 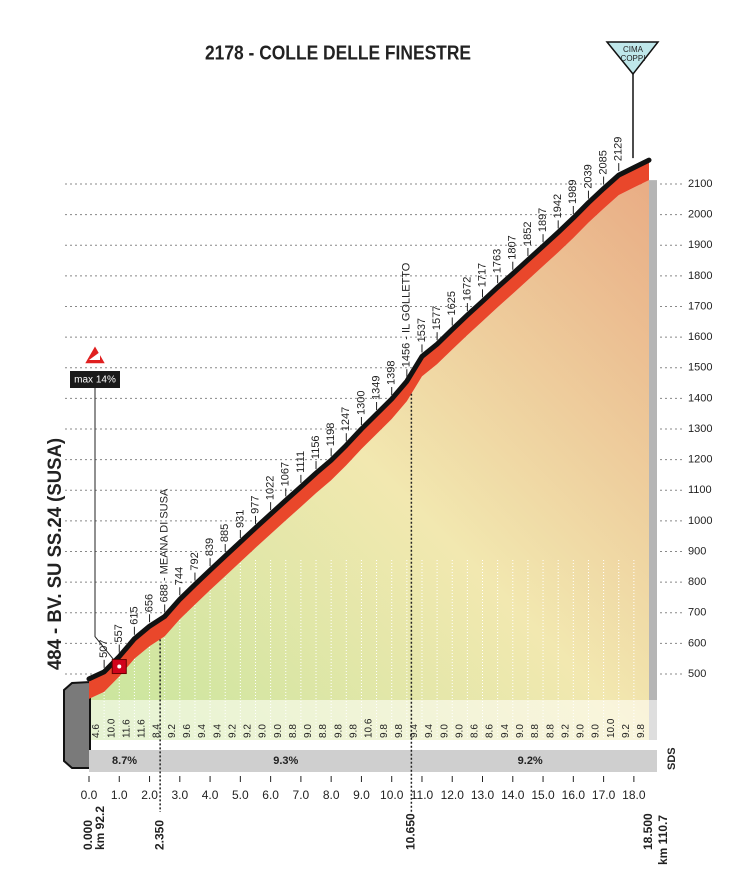 I want to click on altitude-label: 1398, so click(x=392, y=373).